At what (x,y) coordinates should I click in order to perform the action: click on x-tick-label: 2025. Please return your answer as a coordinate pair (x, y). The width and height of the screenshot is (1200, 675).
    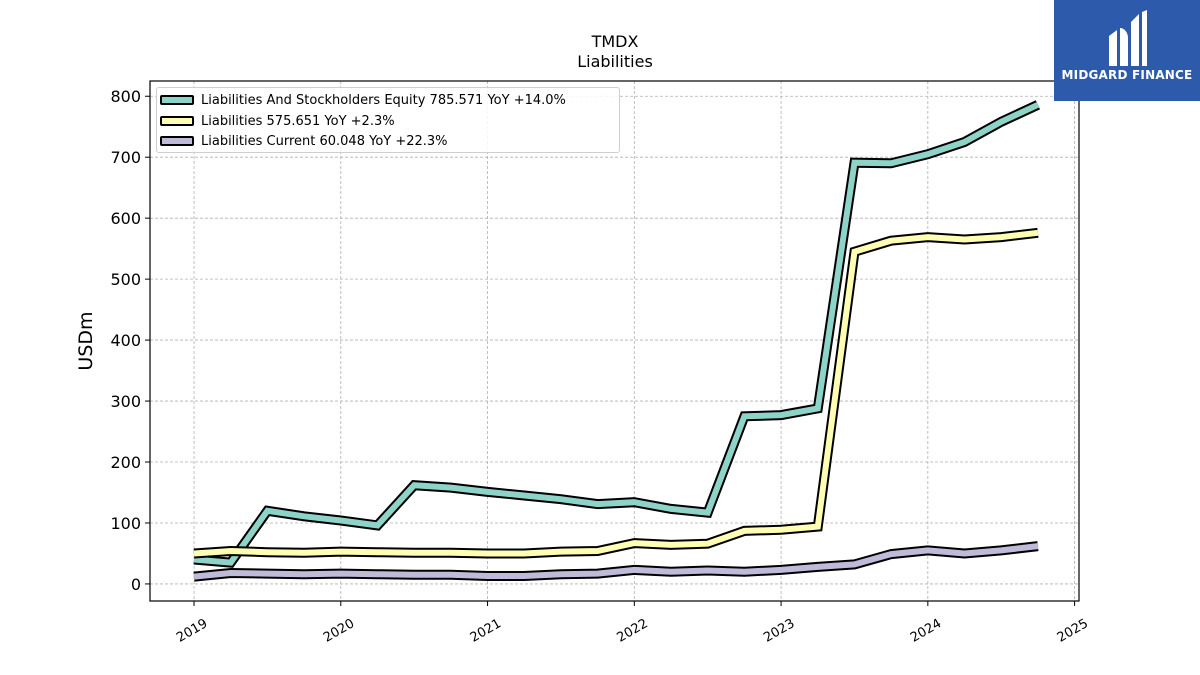
    Looking at the image, I should click on (1073, 631).